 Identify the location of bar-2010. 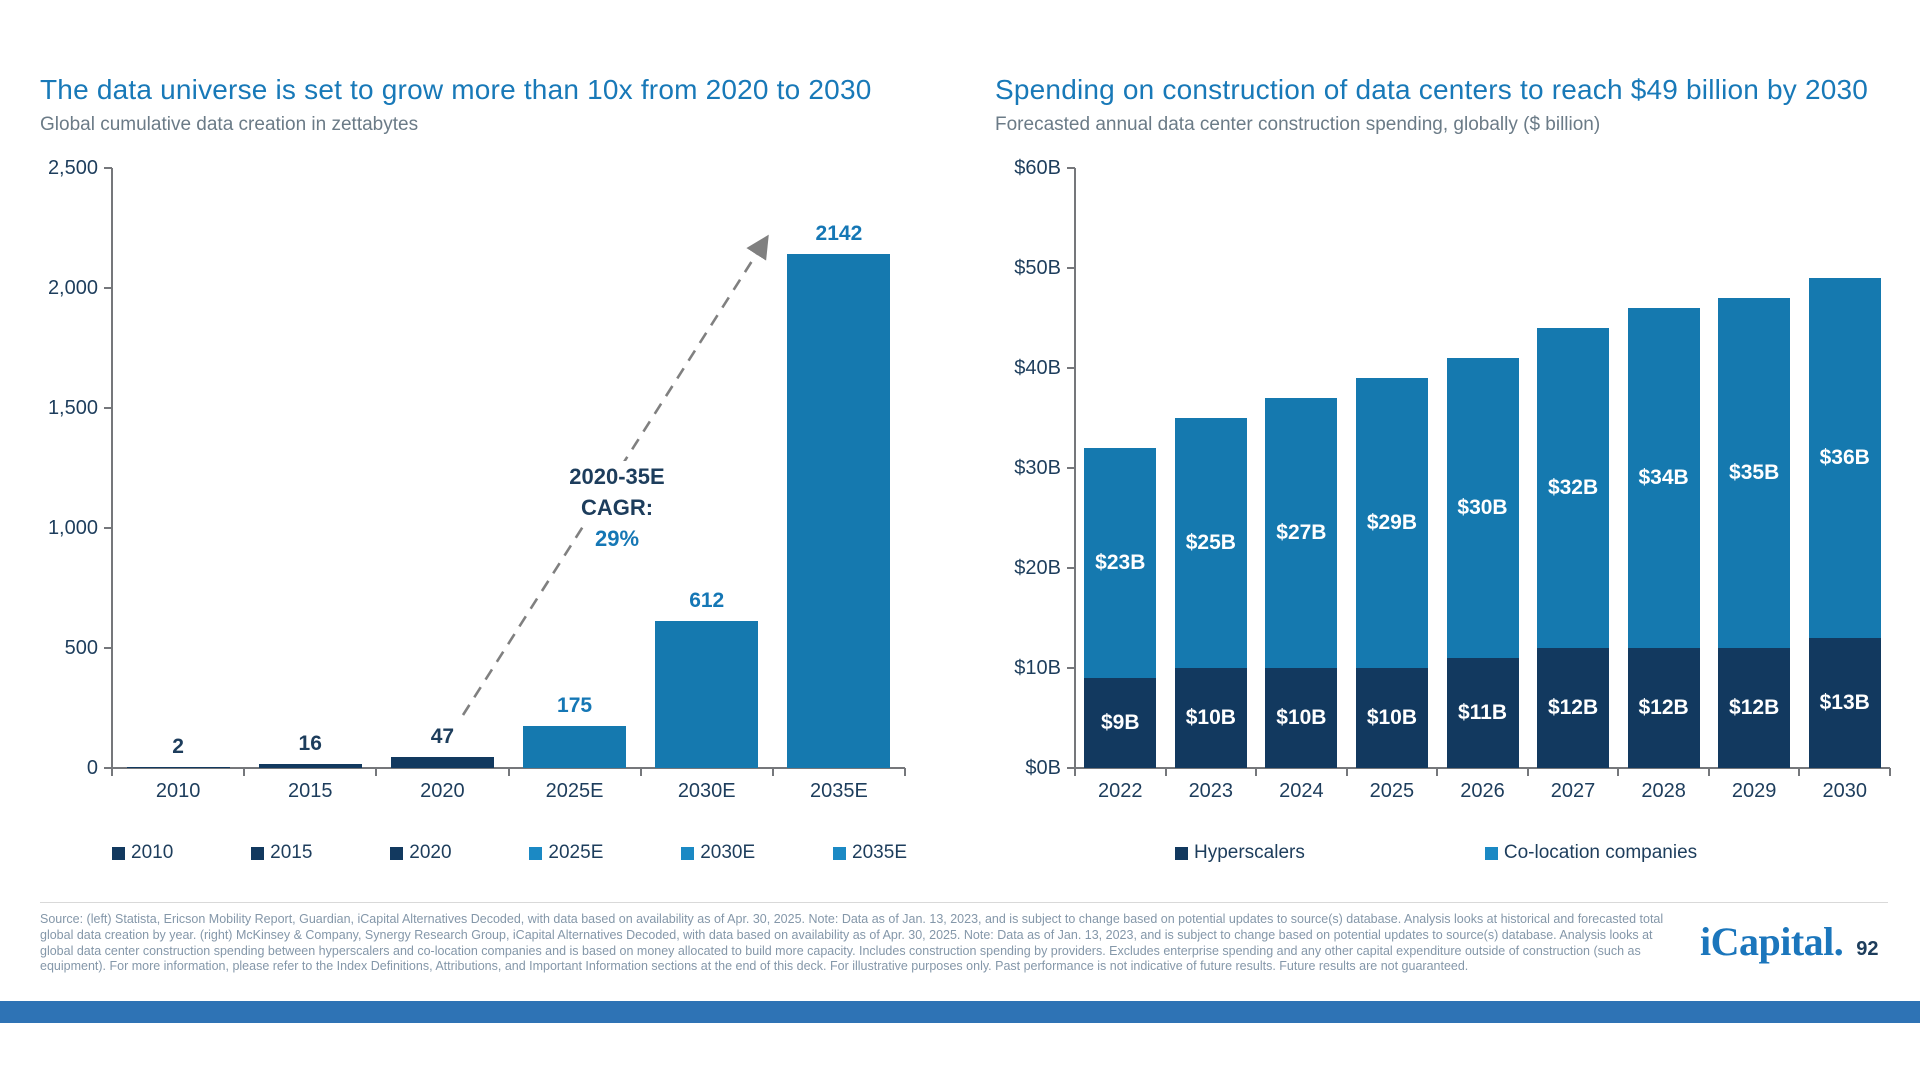
(178, 767).